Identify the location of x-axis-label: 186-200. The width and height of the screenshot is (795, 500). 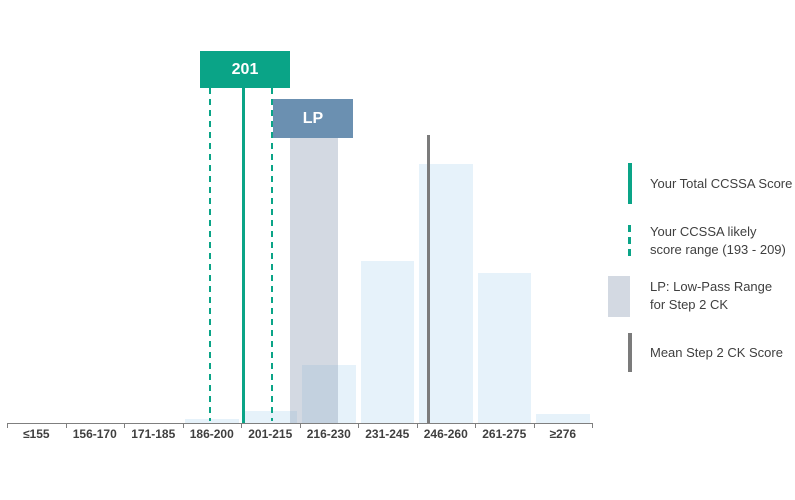
(211, 434).